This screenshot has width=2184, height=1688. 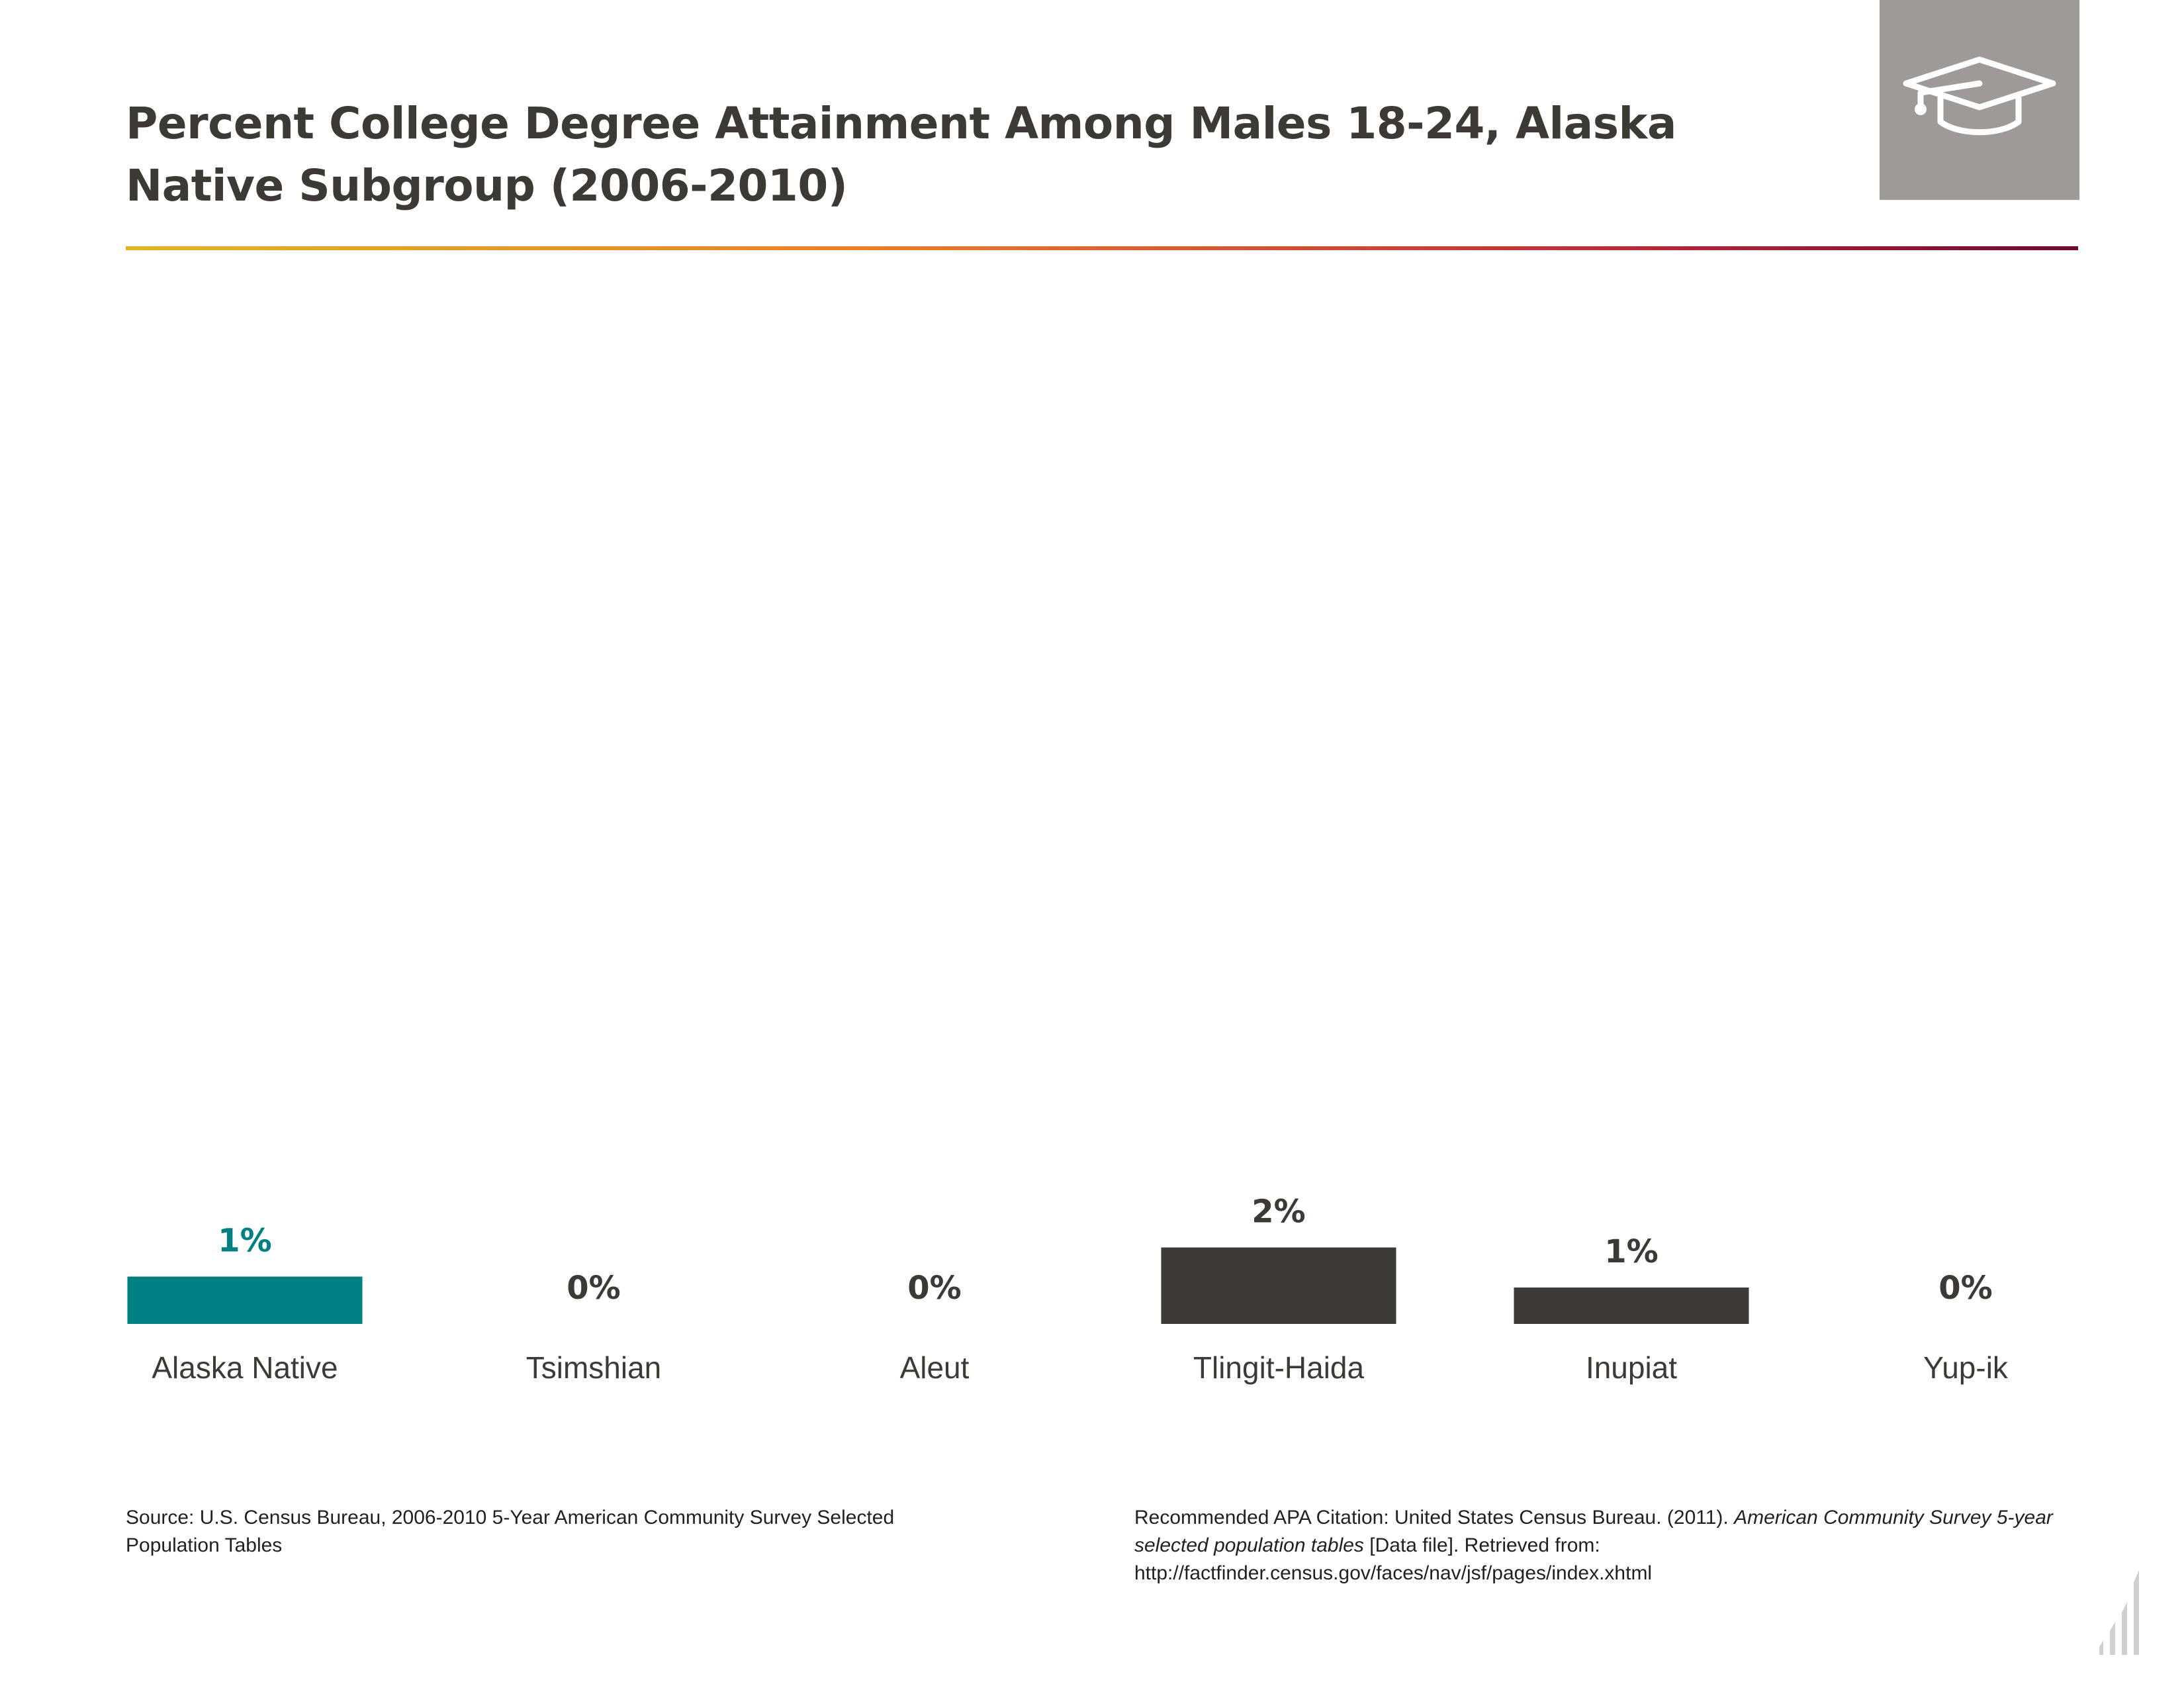 I want to click on title-rule, so click(x=1102, y=248).